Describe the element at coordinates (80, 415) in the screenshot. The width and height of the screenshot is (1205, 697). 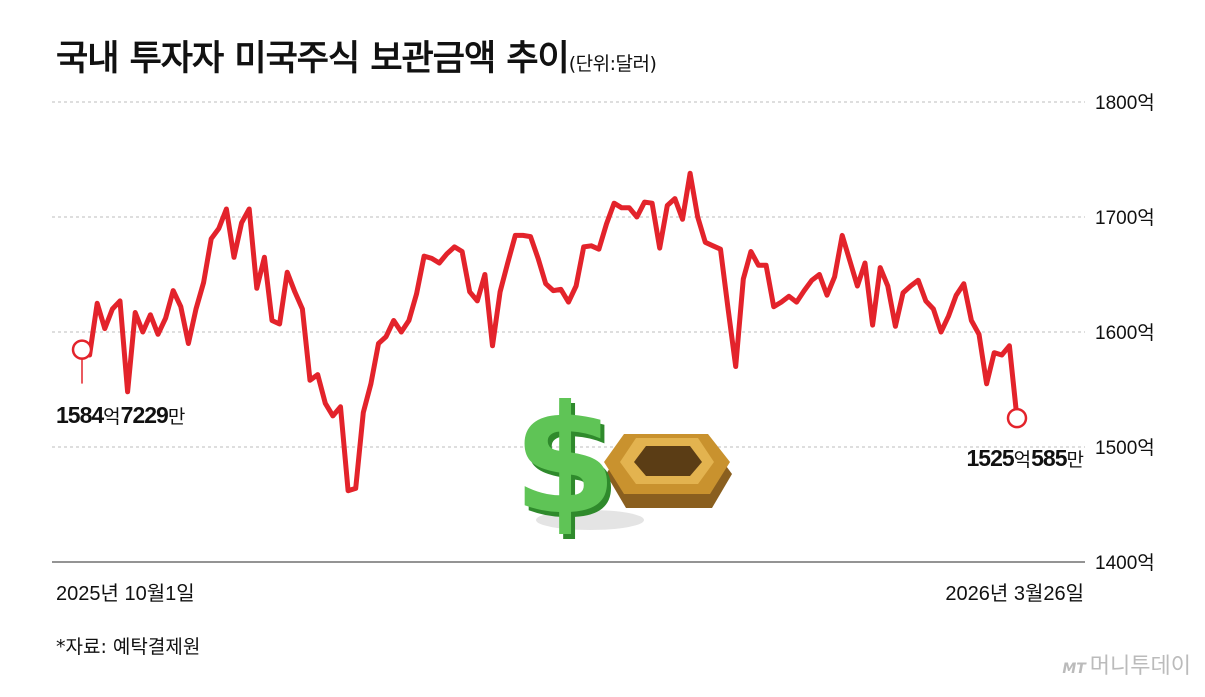
I see `start-value-part1: 1584` at that location.